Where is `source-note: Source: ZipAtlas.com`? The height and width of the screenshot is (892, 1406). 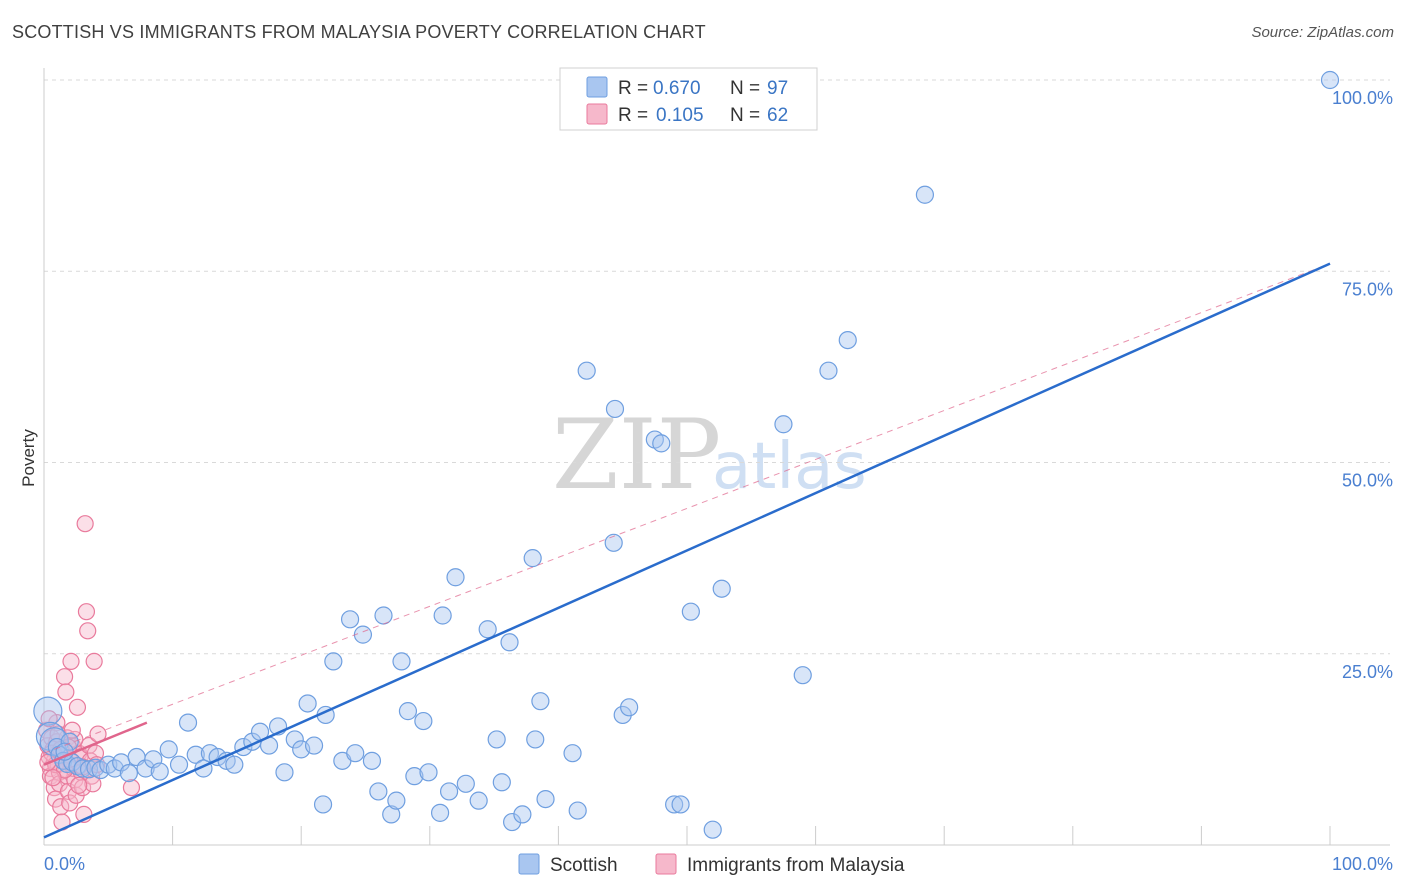 source-note: Source: ZipAtlas.com is located at coordinates (1322, 32).